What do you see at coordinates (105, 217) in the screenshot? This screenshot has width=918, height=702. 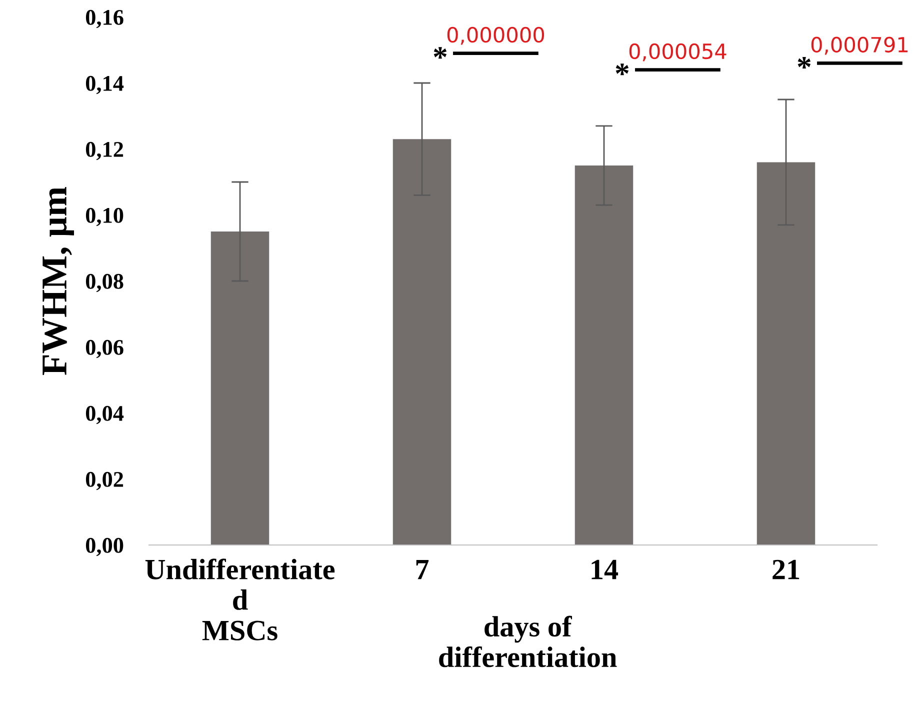 I see `y-tick-label: 0,10` at bounding box center [105, 217].